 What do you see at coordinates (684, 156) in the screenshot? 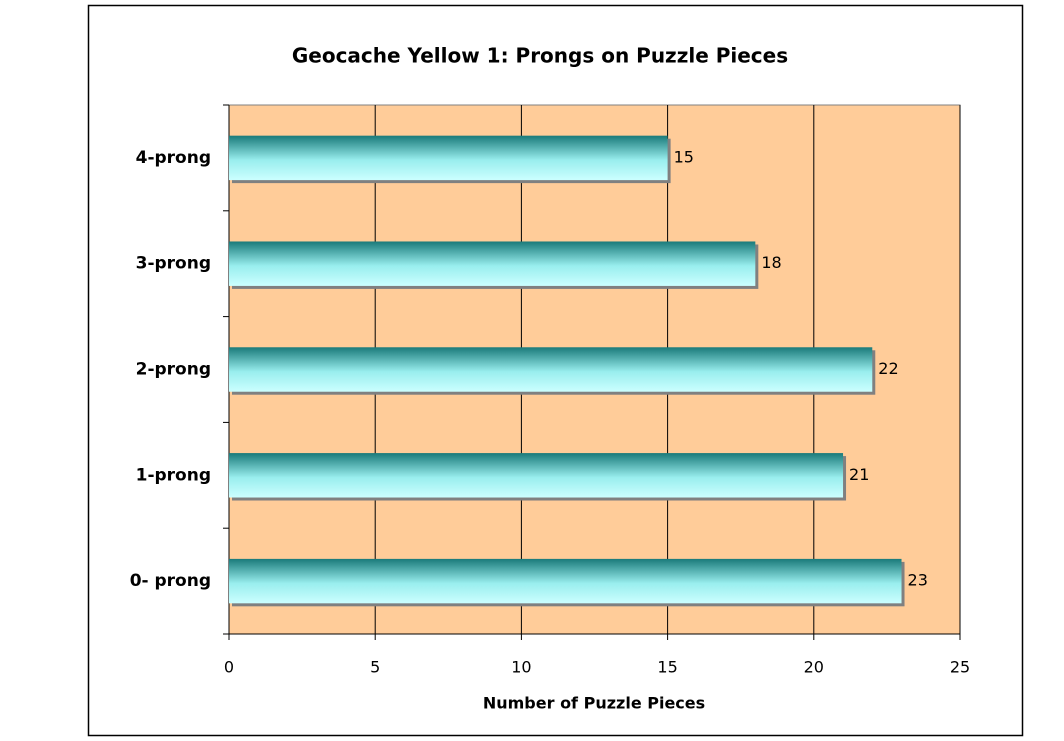
I see `data-label: 15` at bounding box center [684, 156].